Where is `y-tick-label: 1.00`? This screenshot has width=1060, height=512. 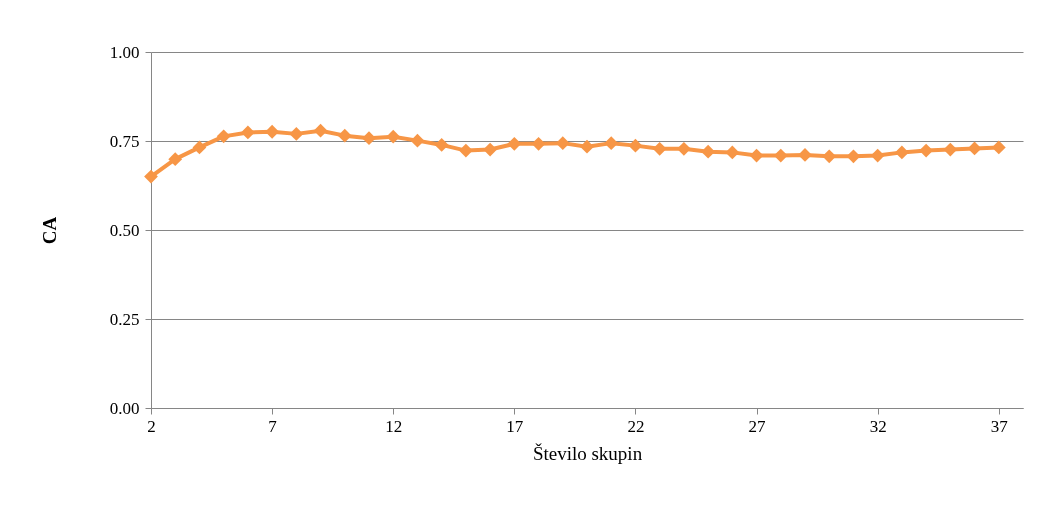
y-tick-label: 1.00 is located at coordinates (124, 52).